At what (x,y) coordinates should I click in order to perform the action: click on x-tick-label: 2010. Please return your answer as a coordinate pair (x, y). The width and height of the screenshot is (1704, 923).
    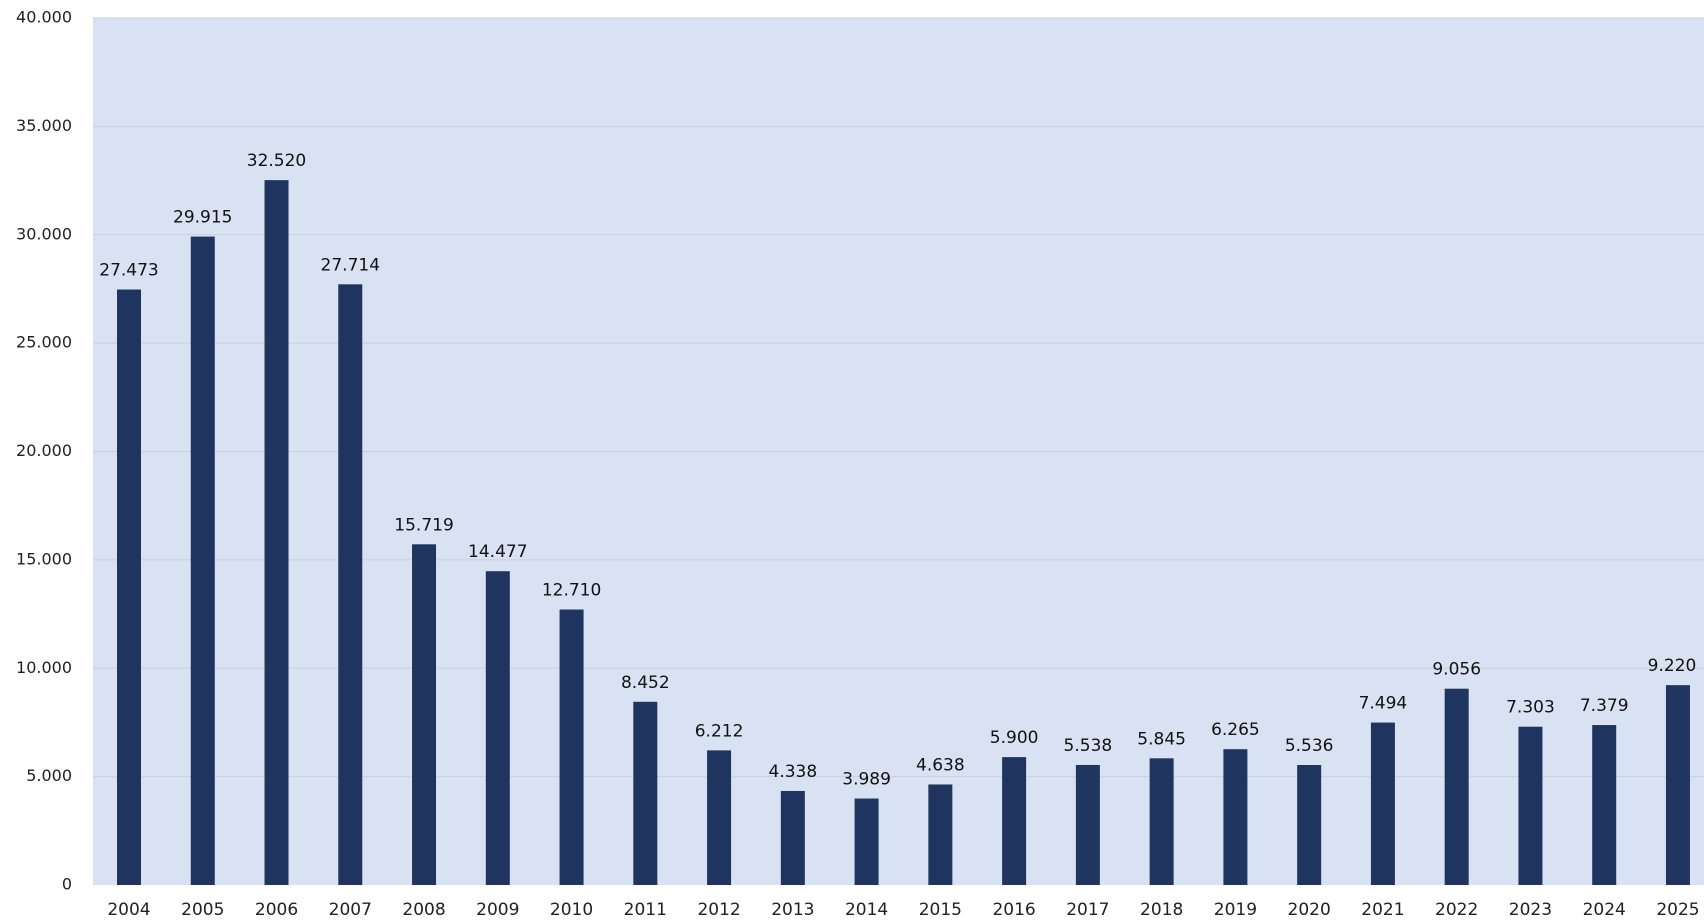
    Looking at the image, I should click on (571, 910).